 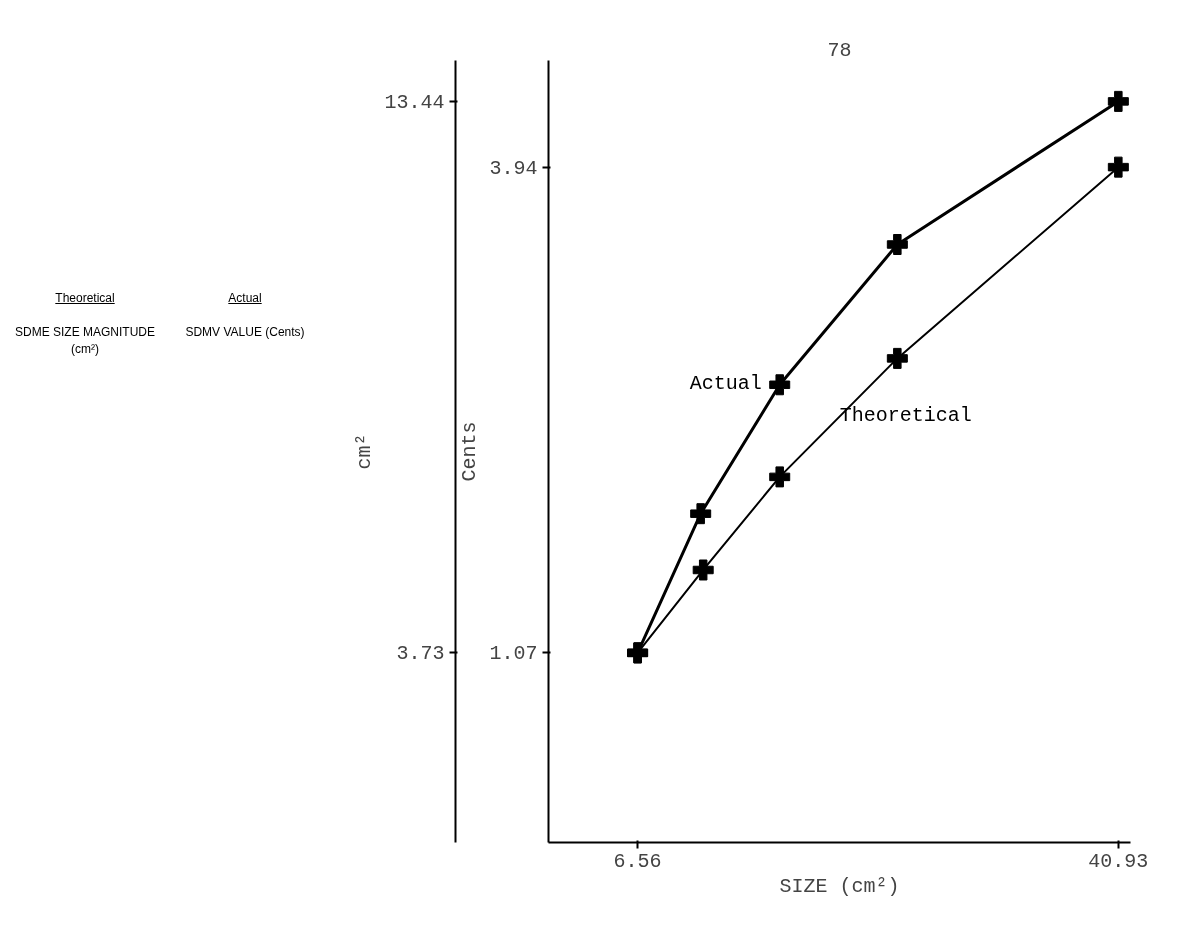 What do you see at coordinates (365, 451) in the screenshot?
I see `y2-axis-title: cm²` at bounding box center [365, 451].